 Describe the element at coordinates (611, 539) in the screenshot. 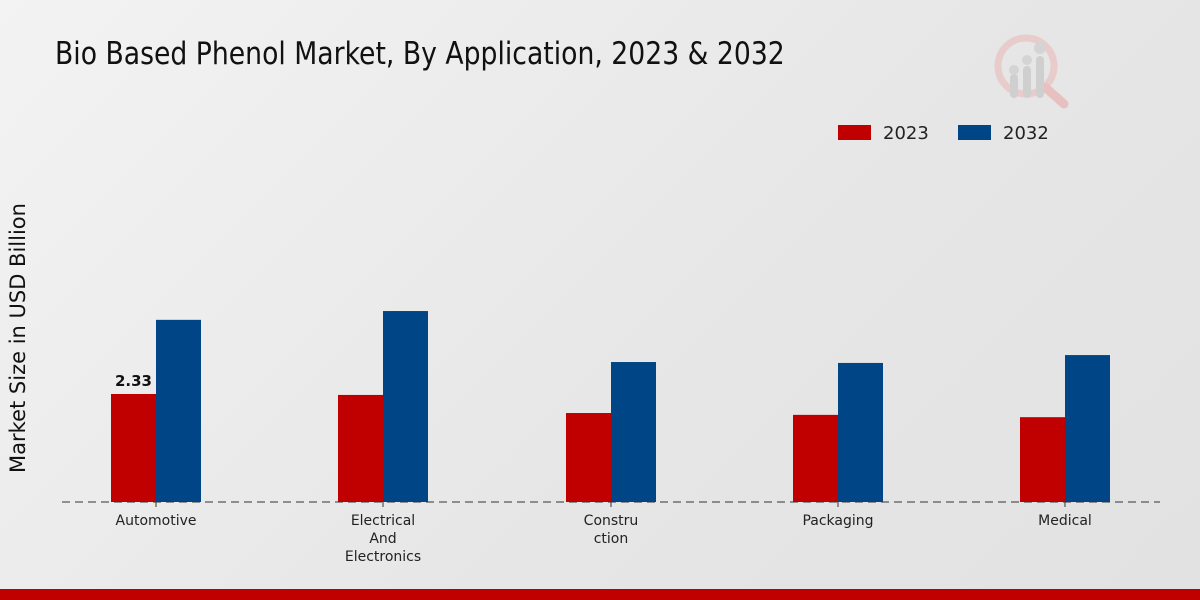

I see `x-tick-label: ction` at that location.